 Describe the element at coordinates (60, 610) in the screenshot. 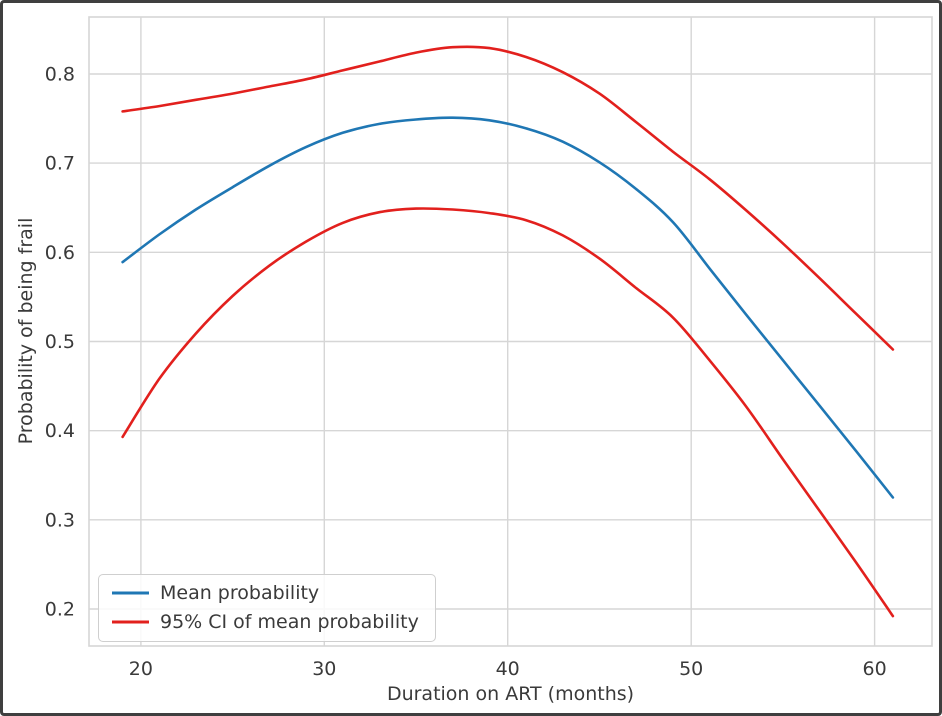

I see `y-tick-label: 0.2` at that location.